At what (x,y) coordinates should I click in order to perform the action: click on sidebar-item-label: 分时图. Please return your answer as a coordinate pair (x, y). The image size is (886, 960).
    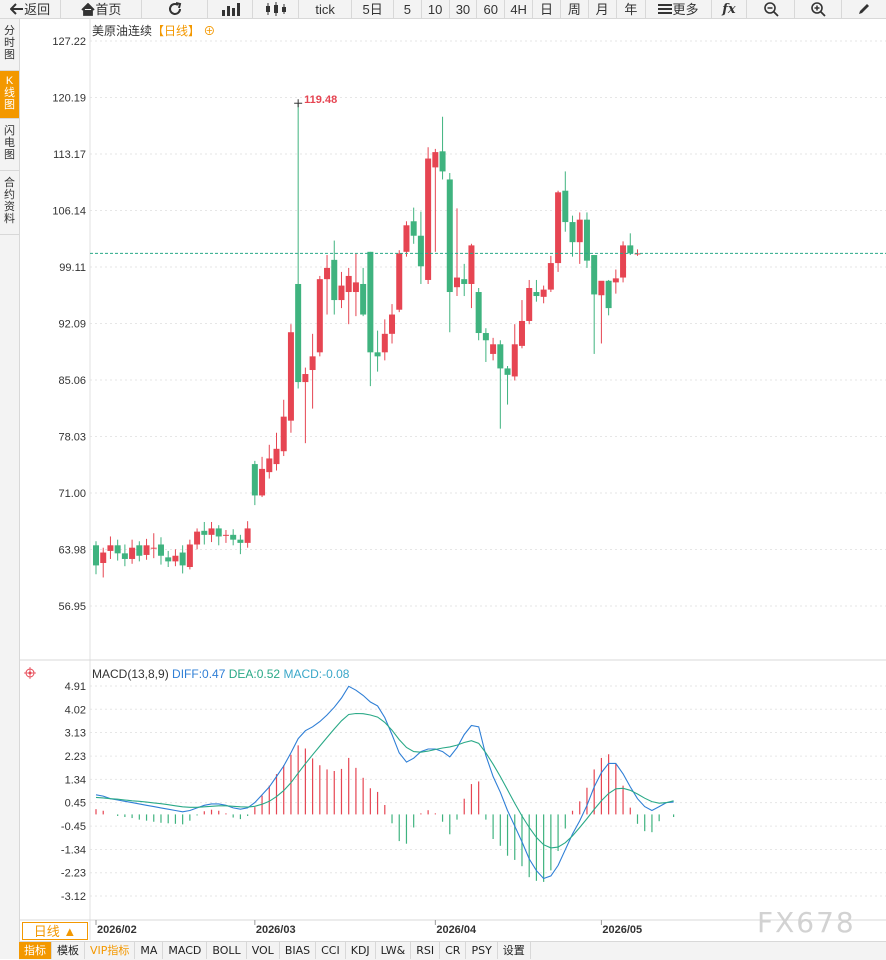
    Looking at the image, I should click on (9, 43).